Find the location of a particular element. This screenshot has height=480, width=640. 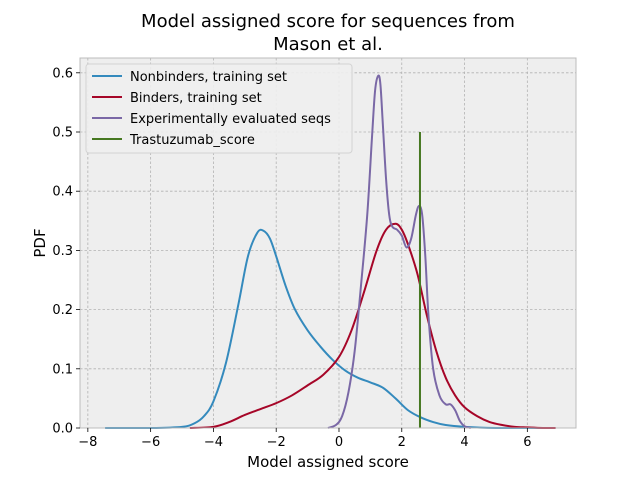

legend-box is located at coordinates (219, 108).